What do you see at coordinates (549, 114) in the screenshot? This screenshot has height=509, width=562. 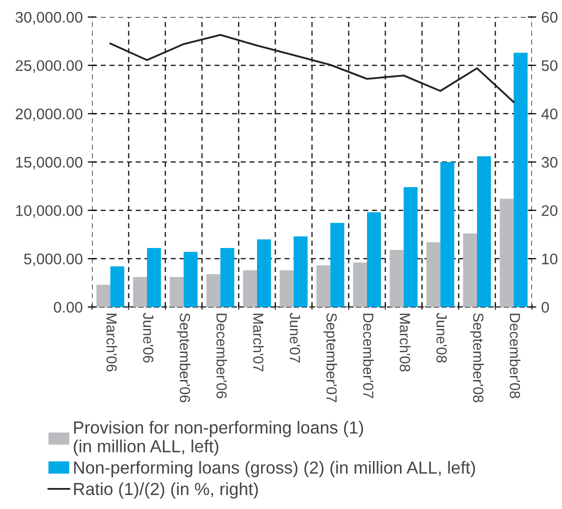 I see `y2-tick-label: 40` at bounding box center [549, 114].